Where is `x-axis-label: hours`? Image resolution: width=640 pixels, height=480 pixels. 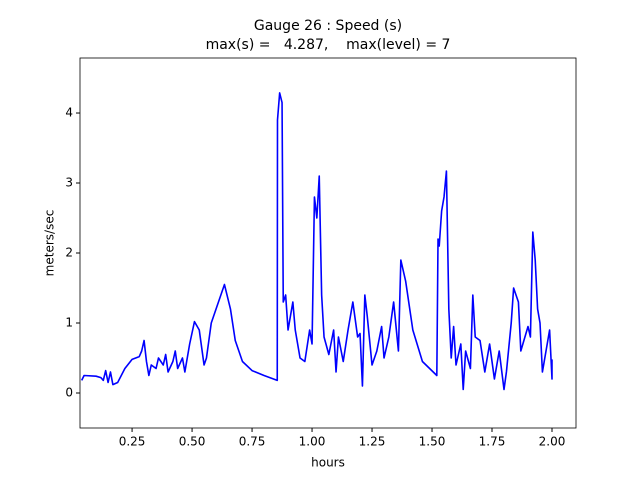
x-axis-label: hours is located at coordinates (328, 463).